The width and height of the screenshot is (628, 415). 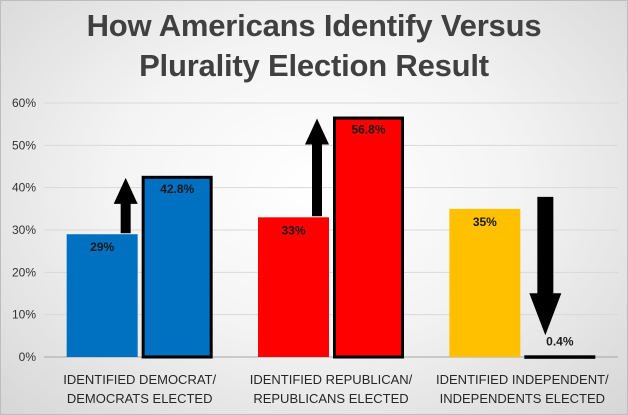 I want to click on y-tick-label: 60%, so click(x=24, y=103).